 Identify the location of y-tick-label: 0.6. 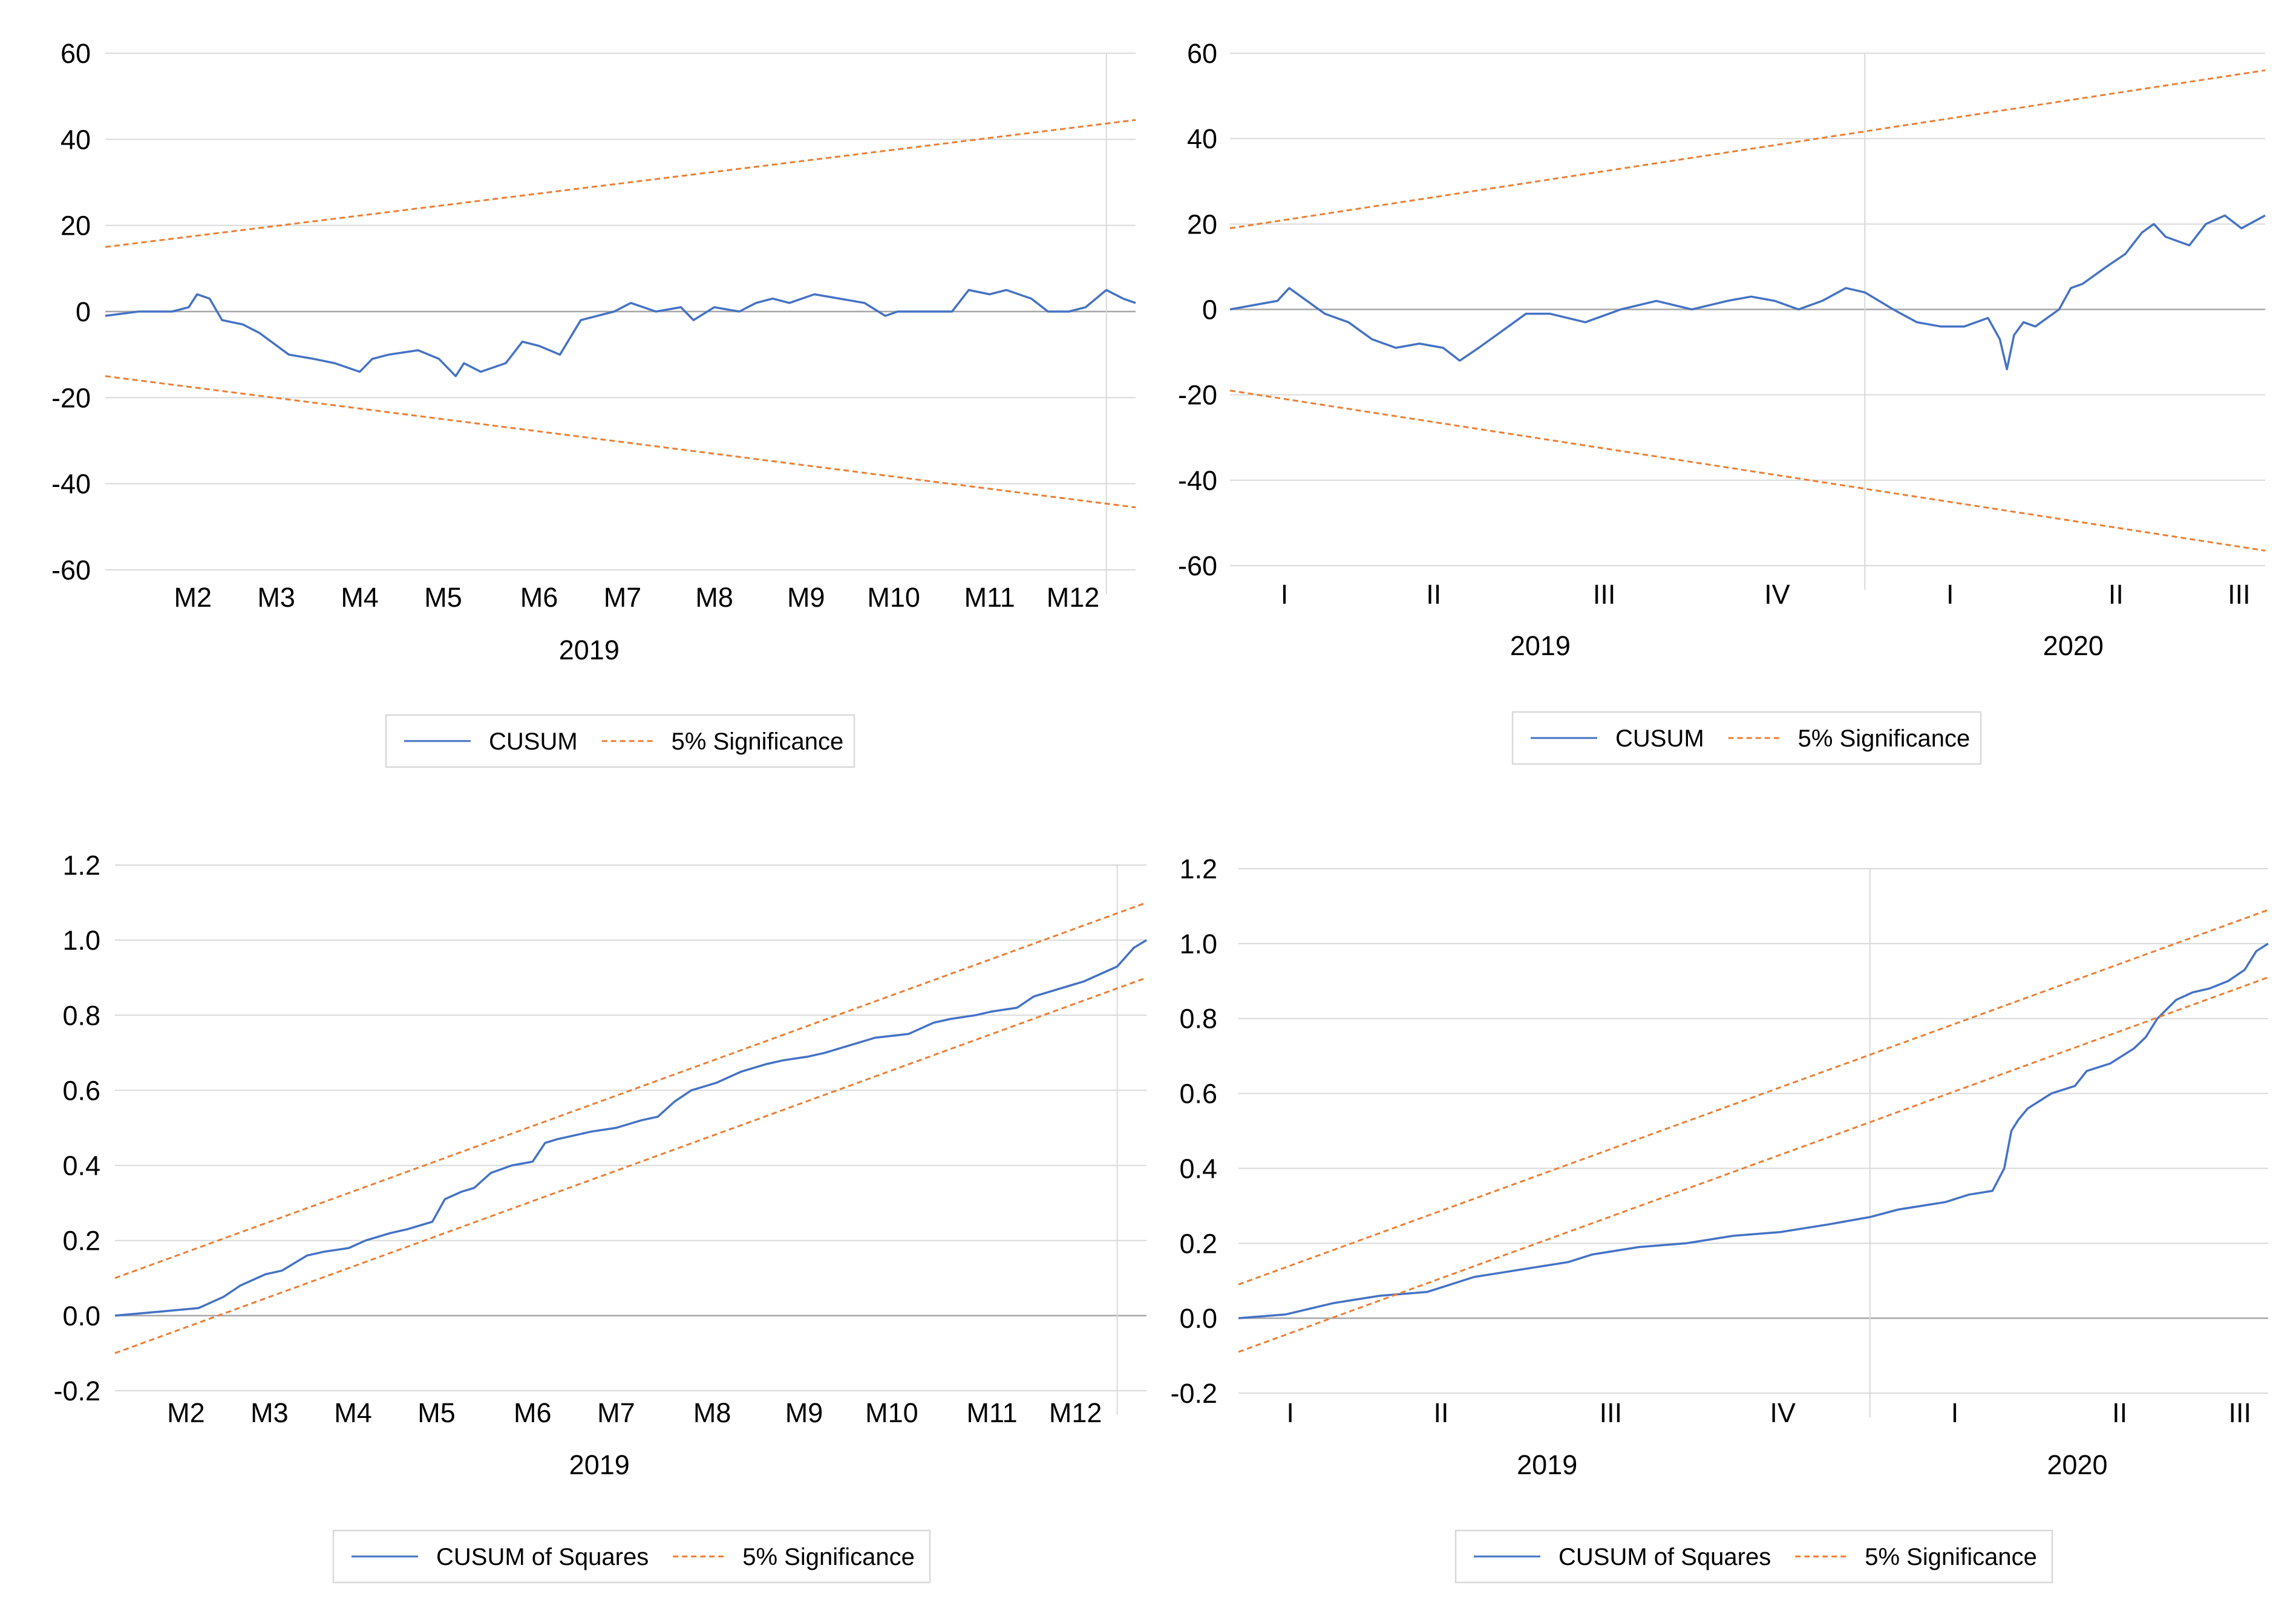
(81, 1090).